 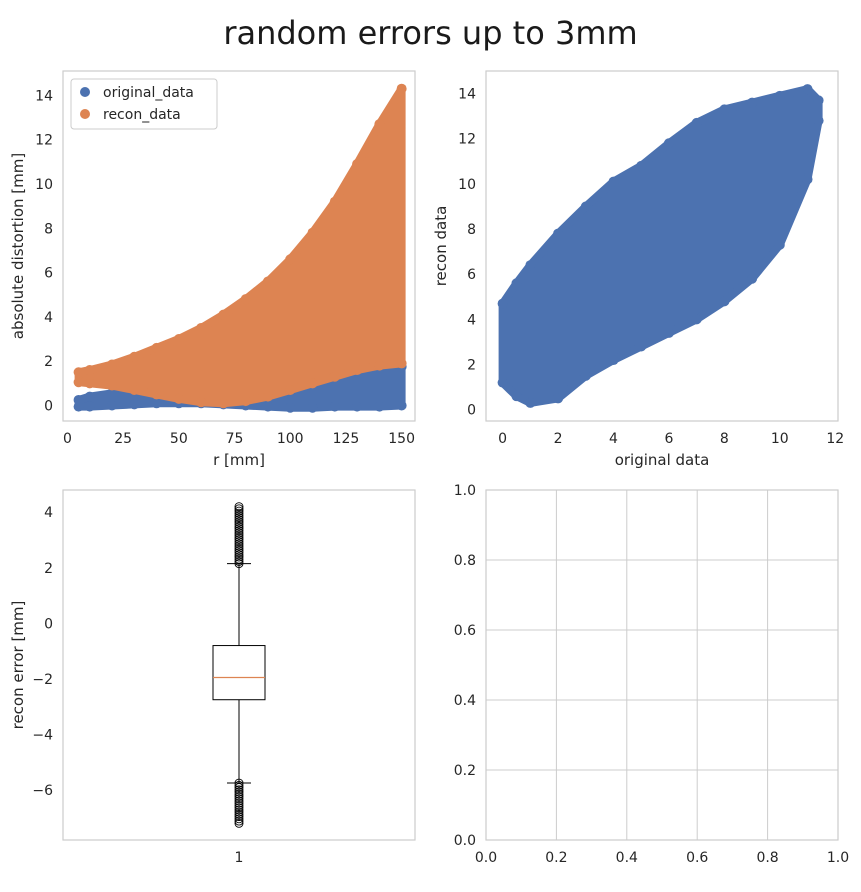 I want to click on y-tick-label: 0.6, so click(x=465, y=631).